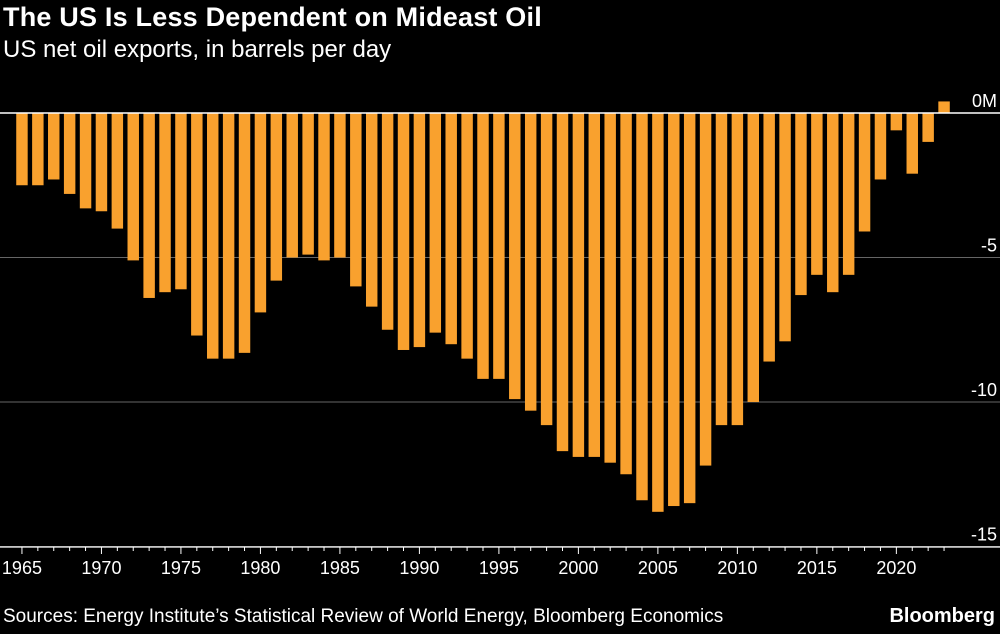  Describe the element at coordinates (642, 307) in the screenshot. I see `bar-2004` at that location.